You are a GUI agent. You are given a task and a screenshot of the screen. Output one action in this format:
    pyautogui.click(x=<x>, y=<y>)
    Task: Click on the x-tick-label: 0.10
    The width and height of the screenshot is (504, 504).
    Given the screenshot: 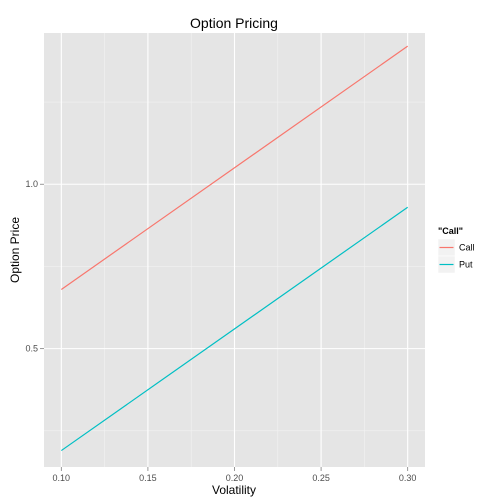 What is the action you would take?
    pyautogui.click(x=62, y=478)
    